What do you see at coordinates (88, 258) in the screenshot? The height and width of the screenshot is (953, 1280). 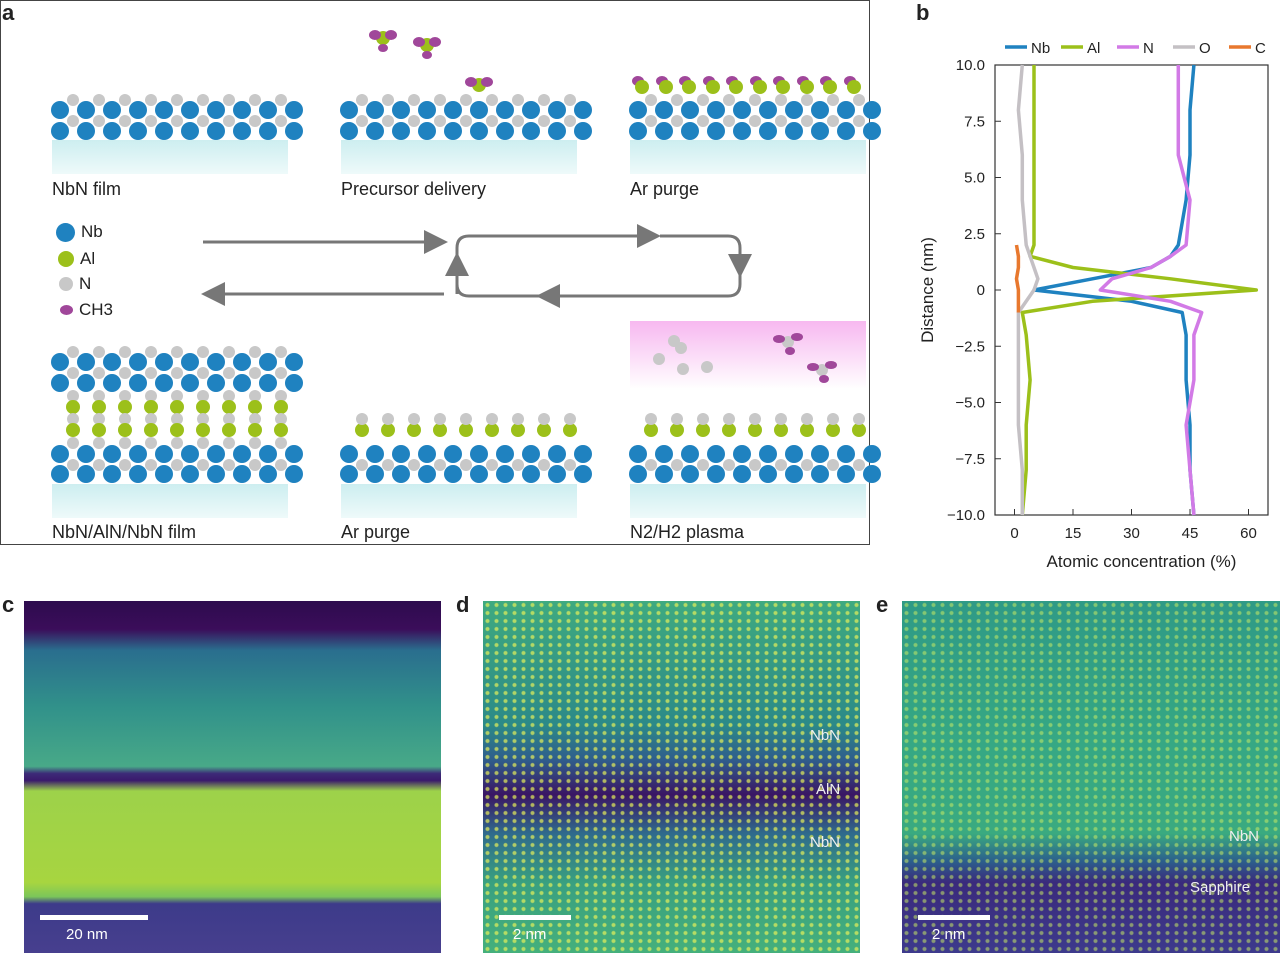 I see `legend-label: Al` at bounding box center [88, 258].